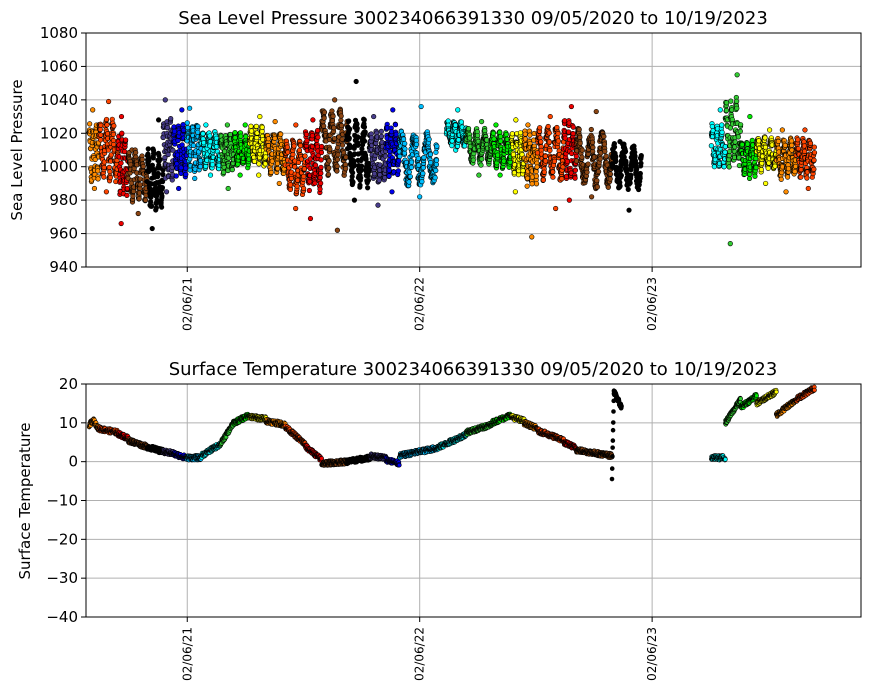  Describe the element at coordinates (63, 267) in the screenshot. I see `y-tick-label: 940` at that location.